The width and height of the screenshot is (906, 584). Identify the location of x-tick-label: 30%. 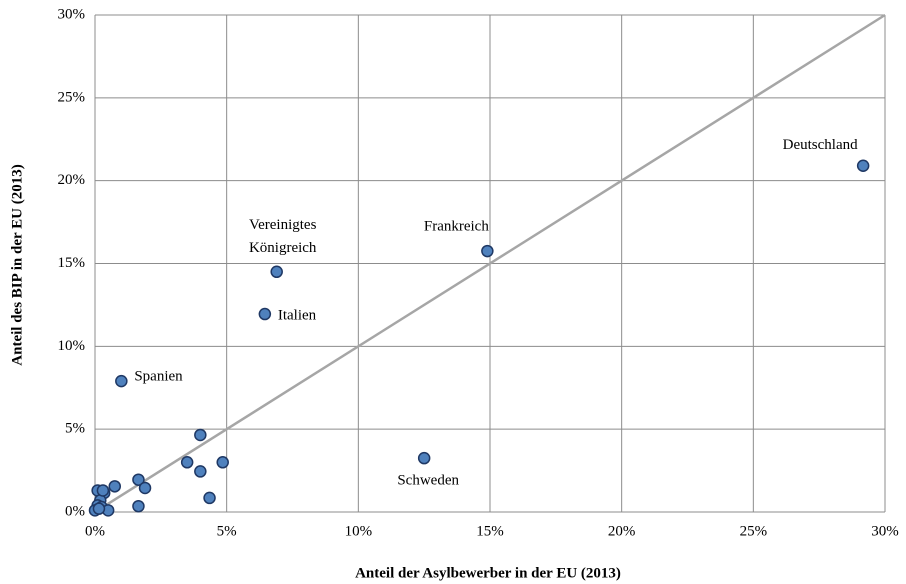
(885, 531).